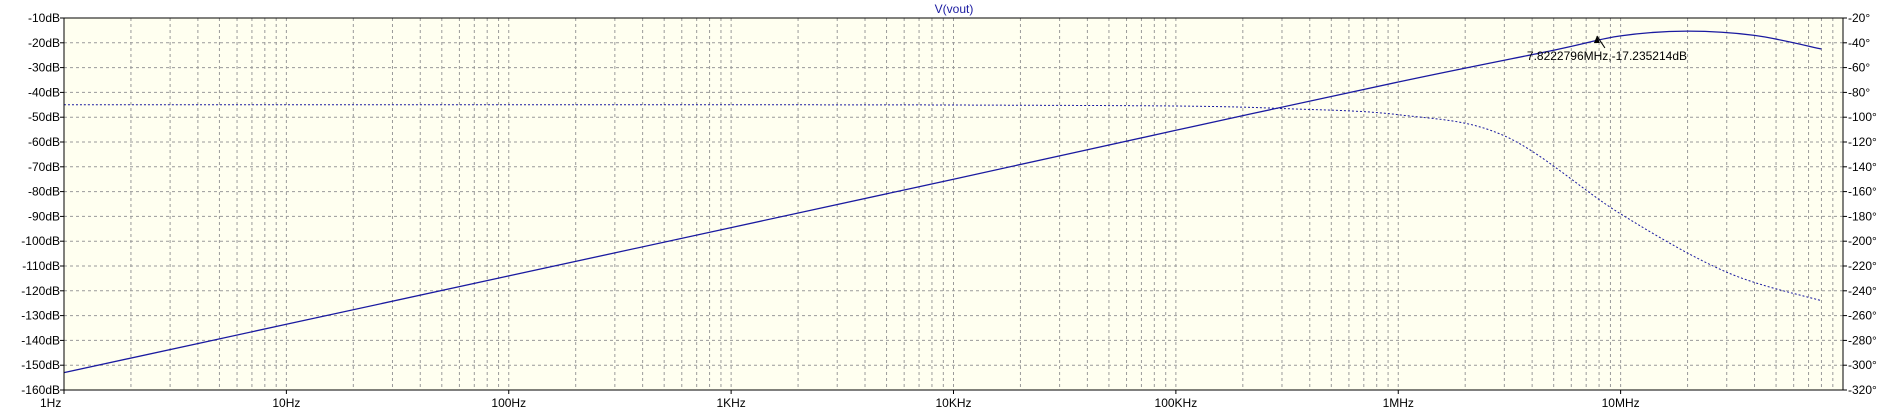  I want to click on y-right-tick-label: -240°, so click(1862, 291).